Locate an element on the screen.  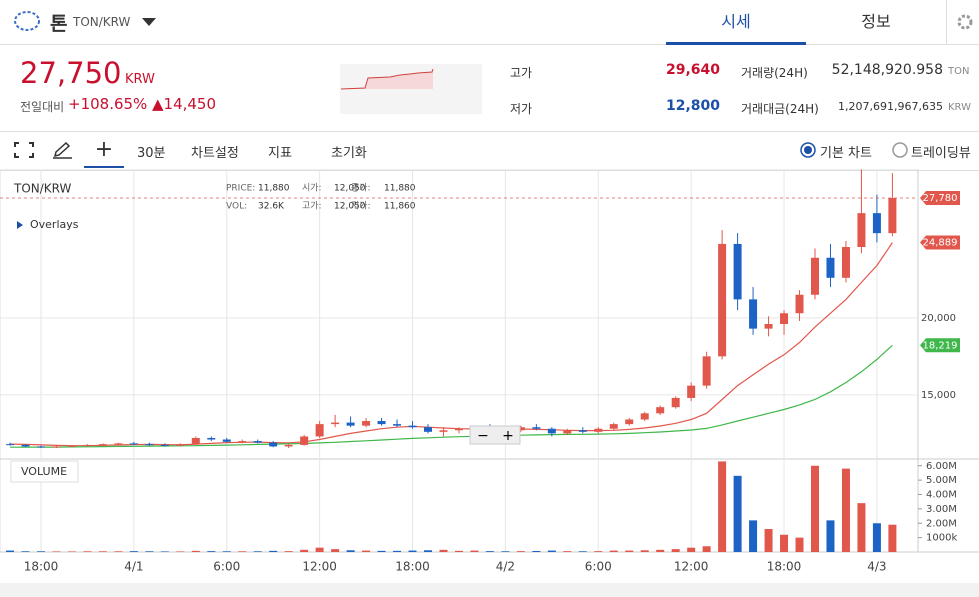
stat-label: 저가 is located at coordinates (521, 109).